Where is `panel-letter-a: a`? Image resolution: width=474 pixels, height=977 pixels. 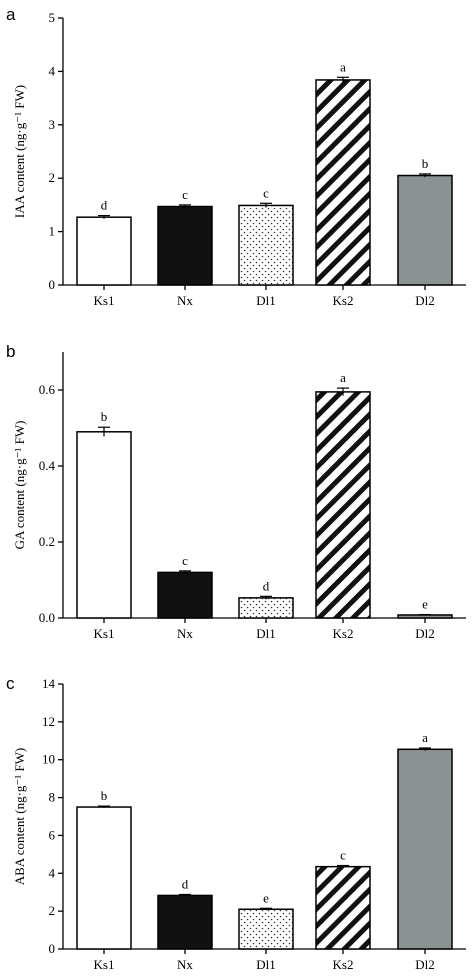 panel-letter-a: a is located at coordinates (11, 14).